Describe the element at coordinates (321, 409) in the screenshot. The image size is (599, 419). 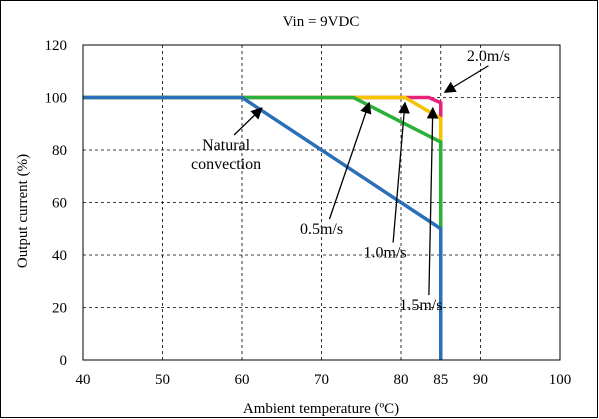
I see `x-axis-label: Ambient temperature (ºC)` at that location.